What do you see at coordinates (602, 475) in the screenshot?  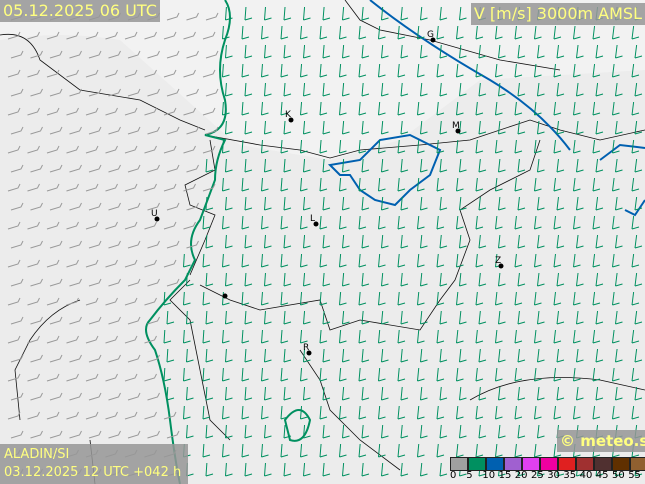 I see `legend-tick: 45` at bounding box center [602, 475].